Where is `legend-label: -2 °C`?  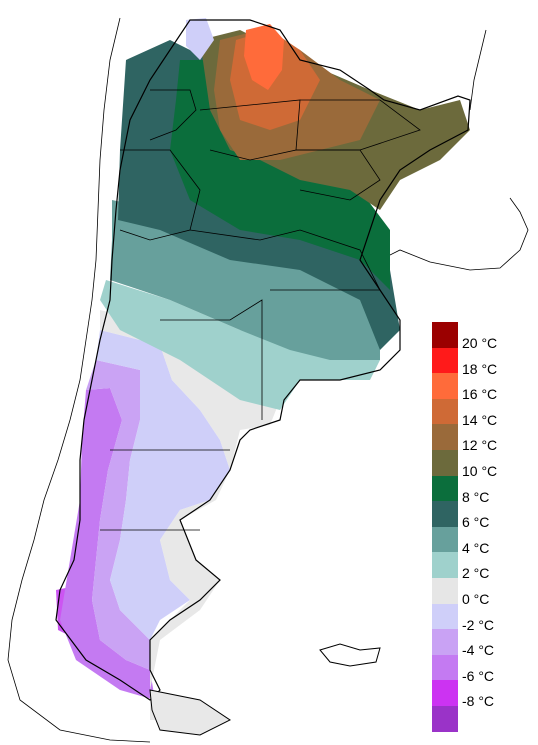 legend-label: -2 °C is located at coordinates (478, 624).